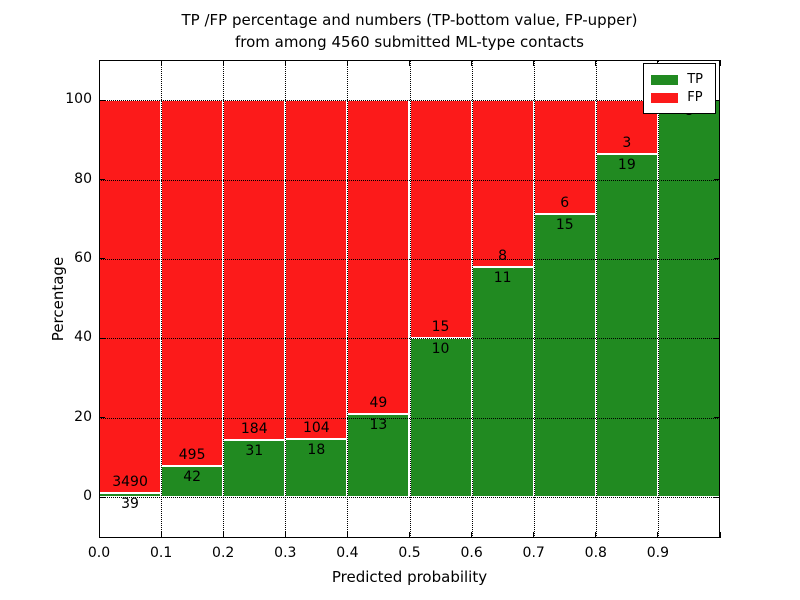  What do you see at coordinates (564, 224) in the screenshot?
I see `bar-label-tp: 15` at bounding box center [564, 224].